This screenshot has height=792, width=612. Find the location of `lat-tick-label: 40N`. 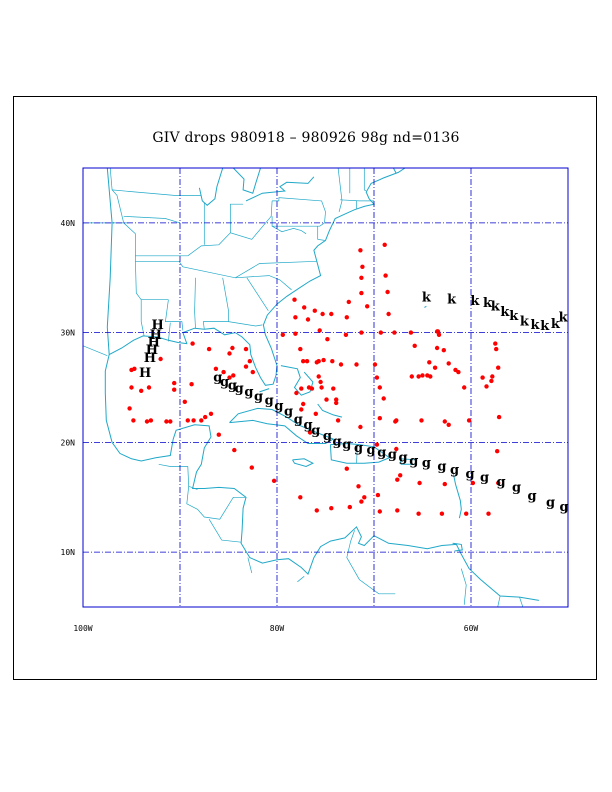

lat-tick-label: 40N is located at coordinates (68, 223).